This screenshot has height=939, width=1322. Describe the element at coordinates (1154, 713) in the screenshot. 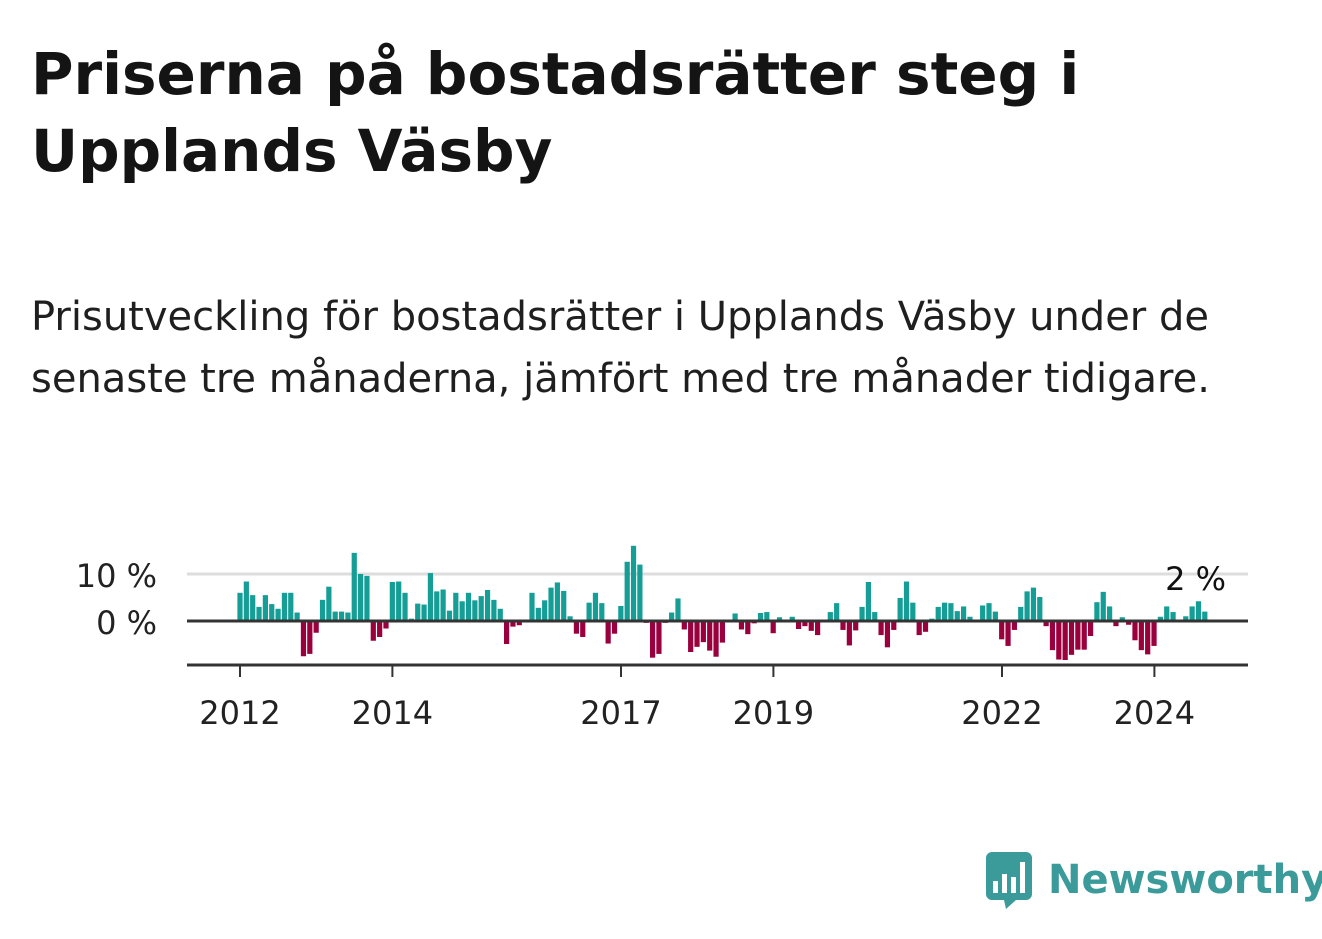

I see `x-tick-label: 2024` at that location.